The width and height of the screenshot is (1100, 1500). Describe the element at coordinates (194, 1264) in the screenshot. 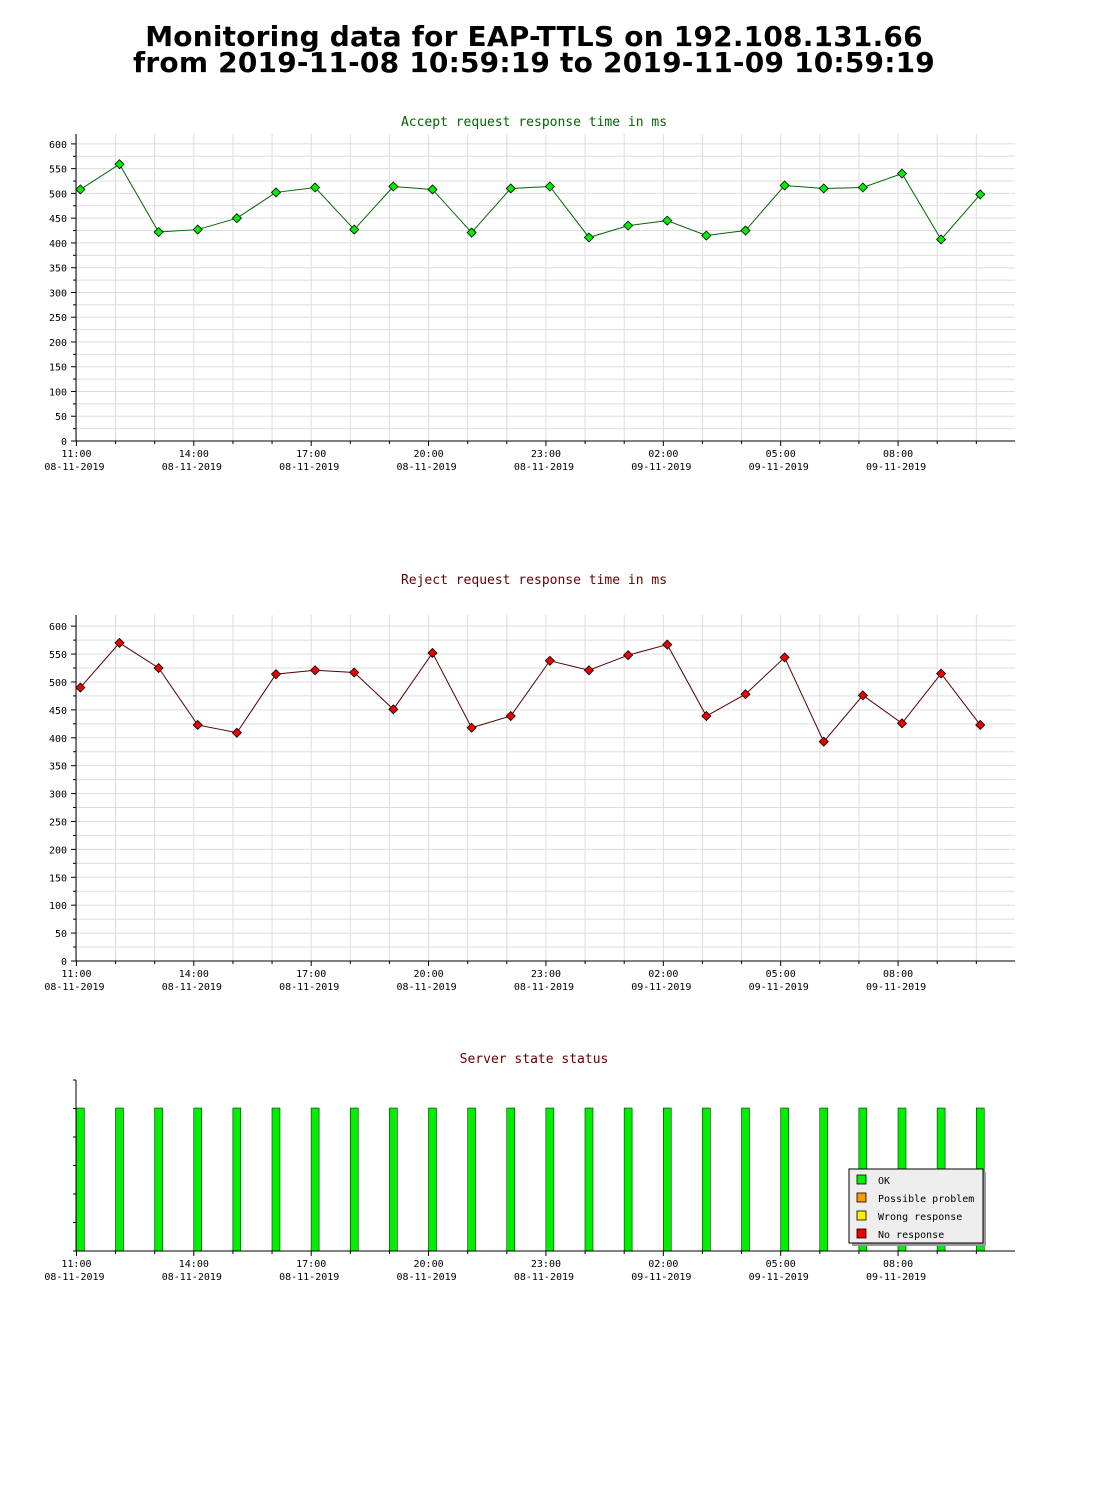

I see `x-tick-label-time: 14:00` at that location.